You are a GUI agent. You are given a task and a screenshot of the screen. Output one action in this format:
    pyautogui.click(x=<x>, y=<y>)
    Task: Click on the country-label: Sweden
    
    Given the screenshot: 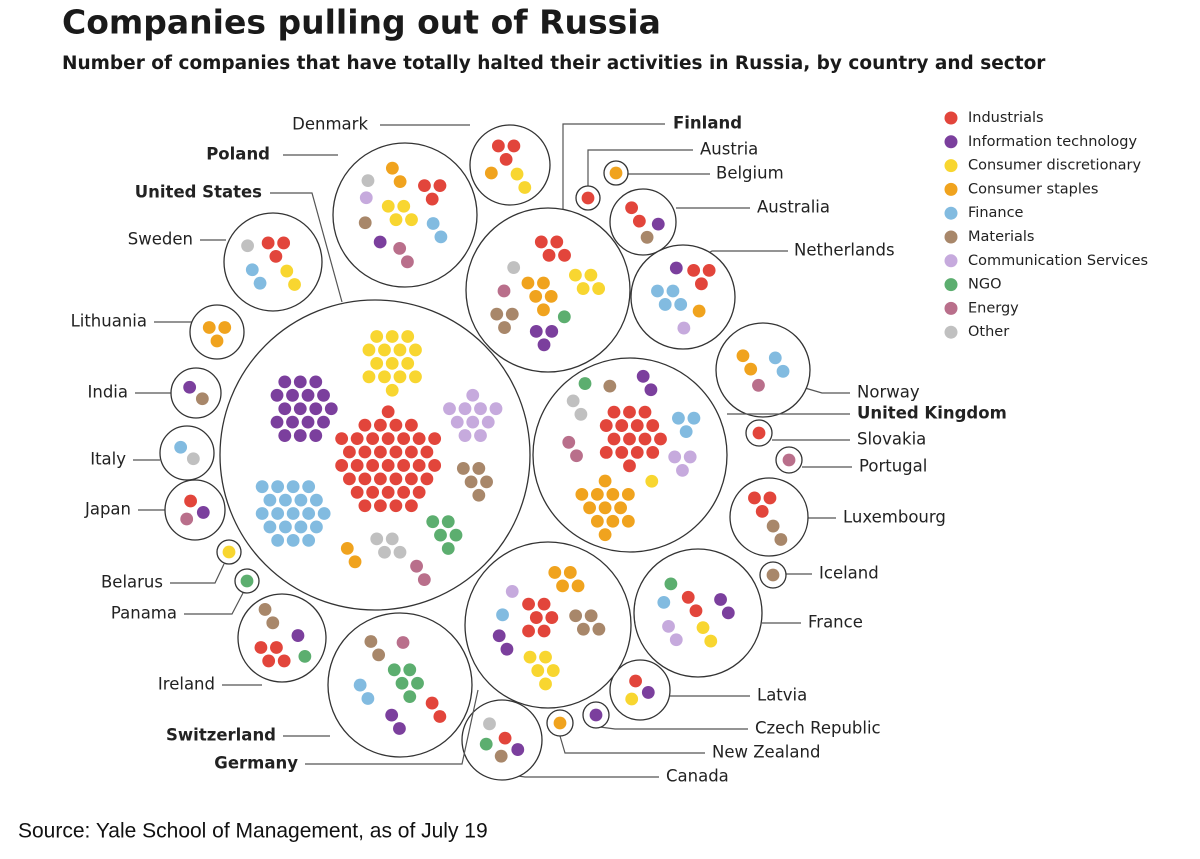 What is the action you would take?
    pyautogui.click(x=160, y=239)
    